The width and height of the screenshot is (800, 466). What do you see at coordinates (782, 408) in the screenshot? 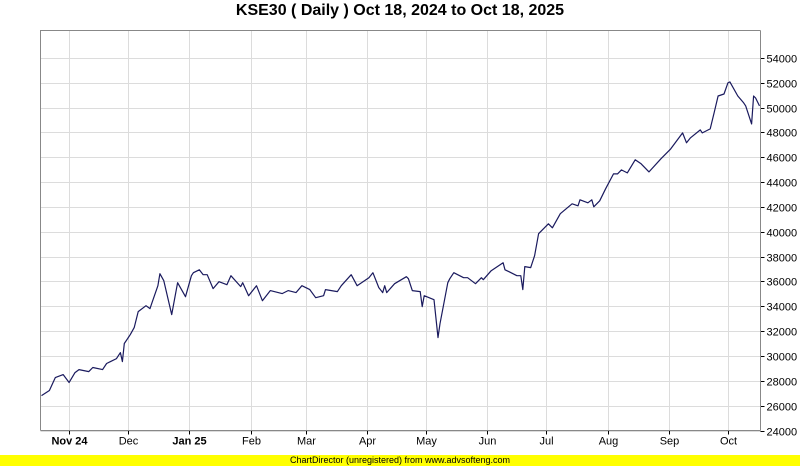
I see `y-tick-label: 26000` at bounding box center [782, 408].